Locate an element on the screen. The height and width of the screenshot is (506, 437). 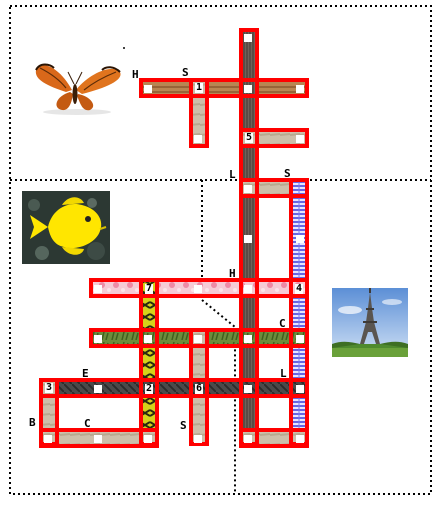
yellow-fish-picture is located at coordinates (66, 227).